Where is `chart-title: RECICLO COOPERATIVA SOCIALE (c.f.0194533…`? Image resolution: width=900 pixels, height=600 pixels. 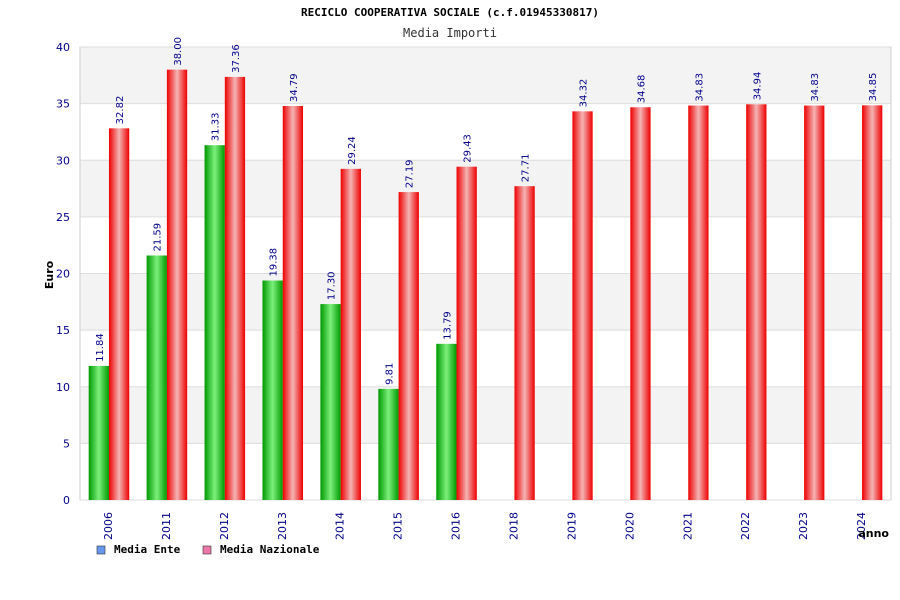
chart-title: RECICLO COOPERATIVA SOCIALE (c.f.0194533… is located at coordinates (450, 12).